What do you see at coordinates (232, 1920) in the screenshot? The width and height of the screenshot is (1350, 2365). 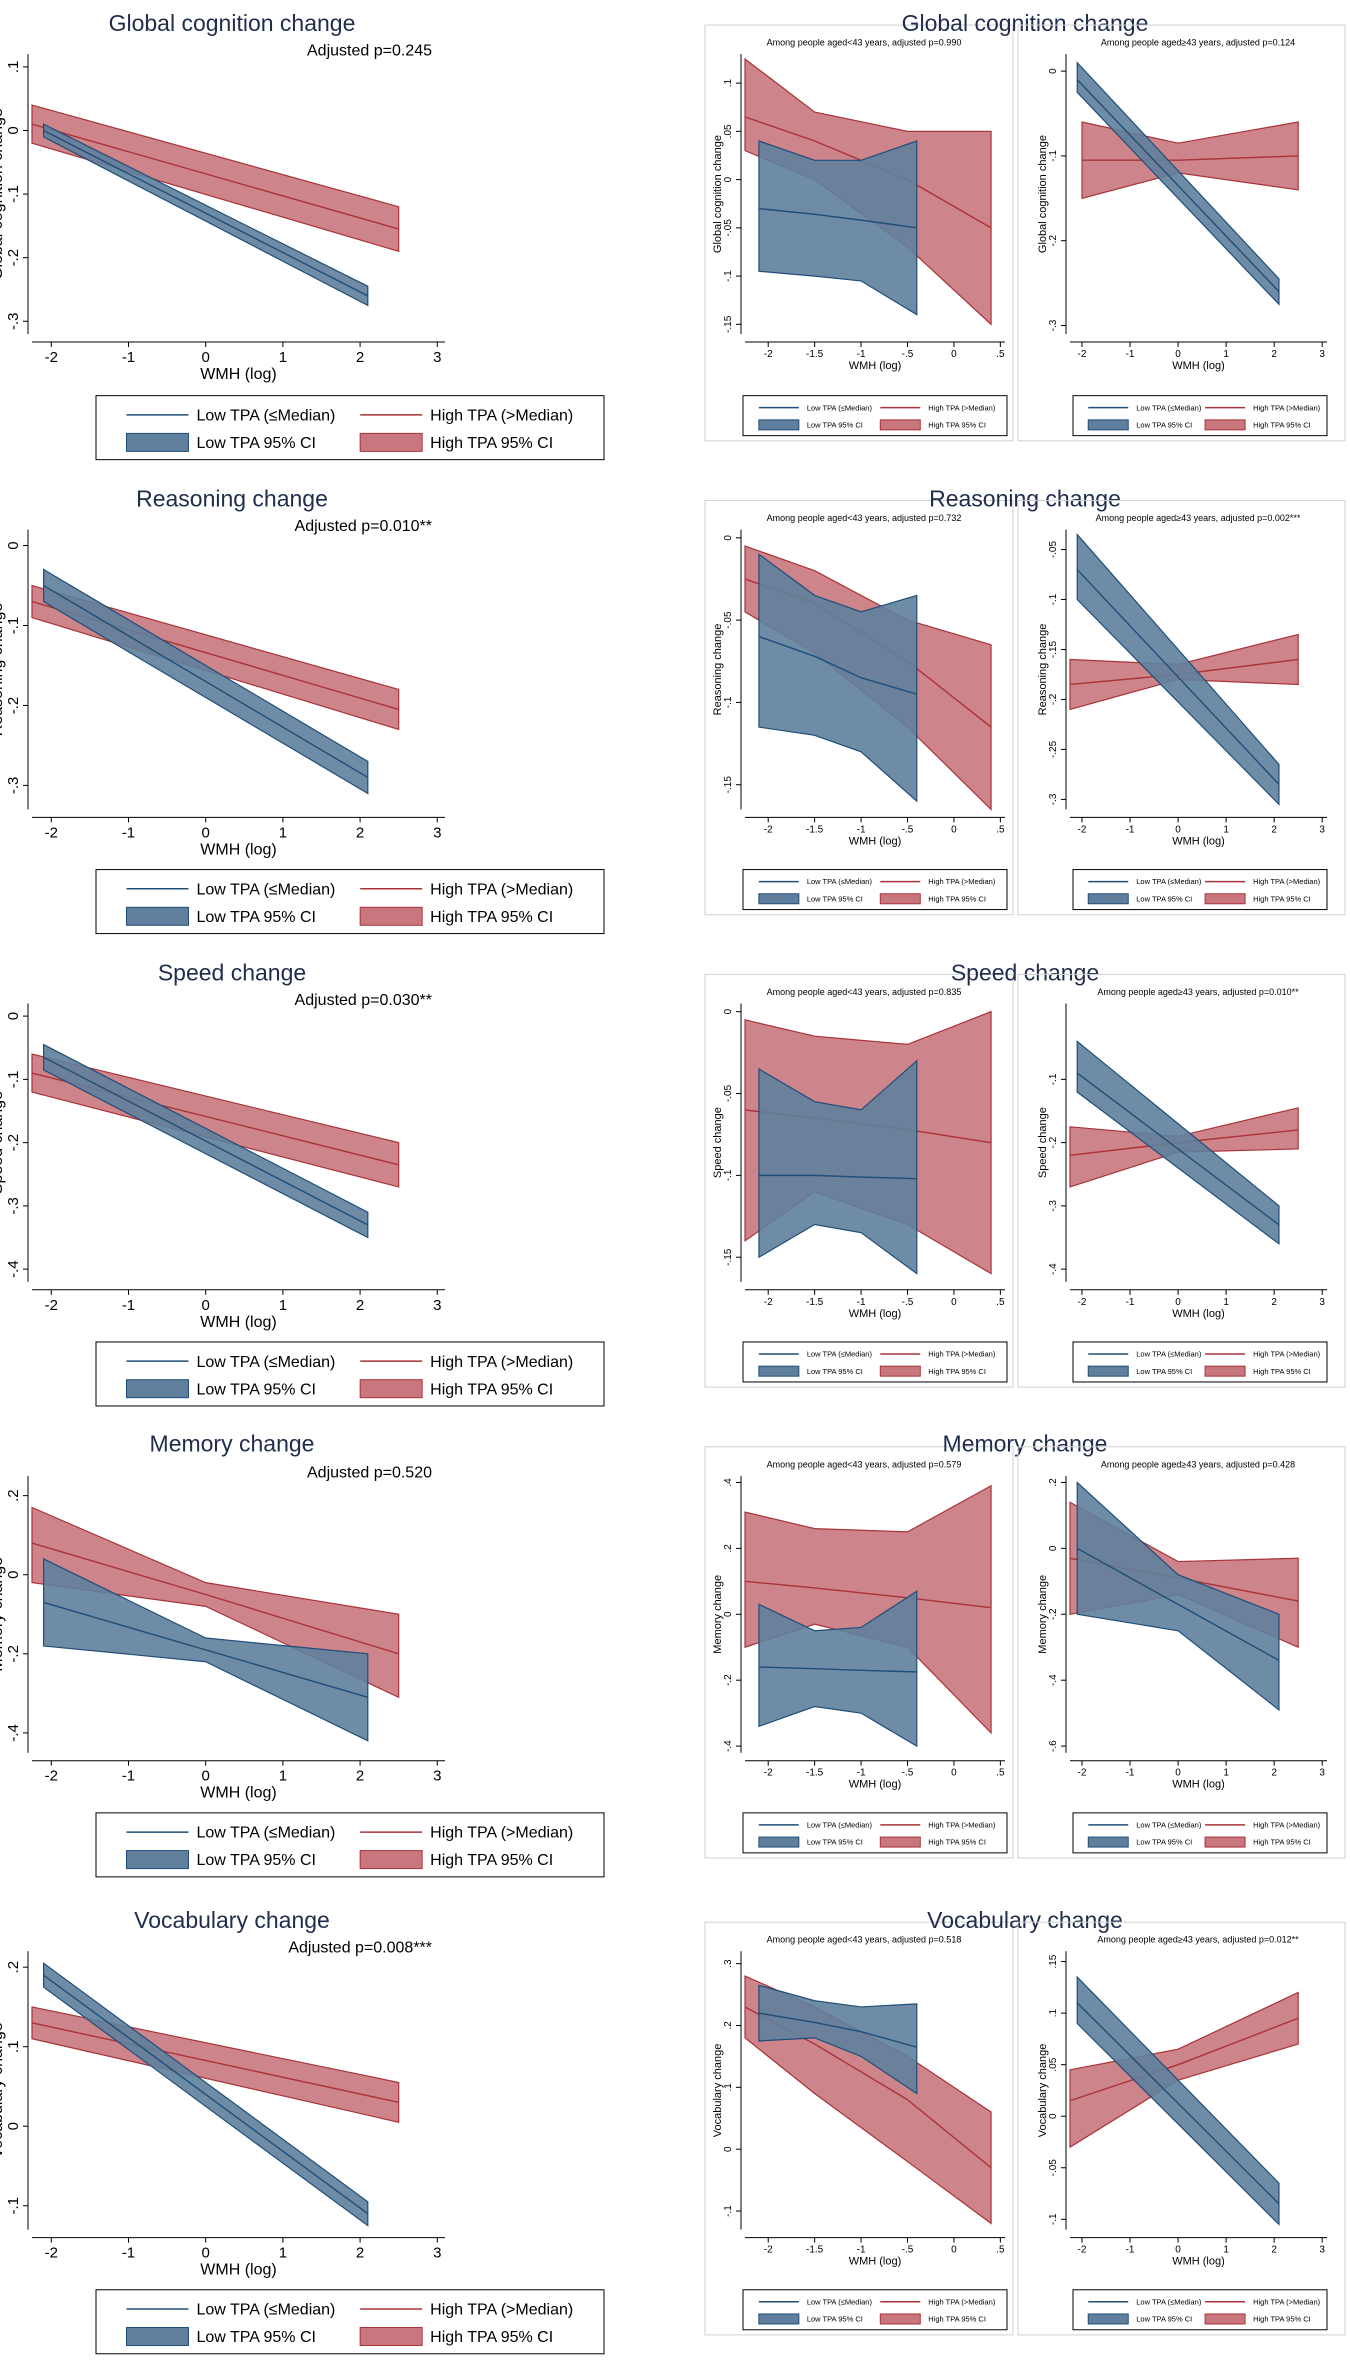 I see `chart-title: Vocabulary change` at bounding box center [232, 1920].